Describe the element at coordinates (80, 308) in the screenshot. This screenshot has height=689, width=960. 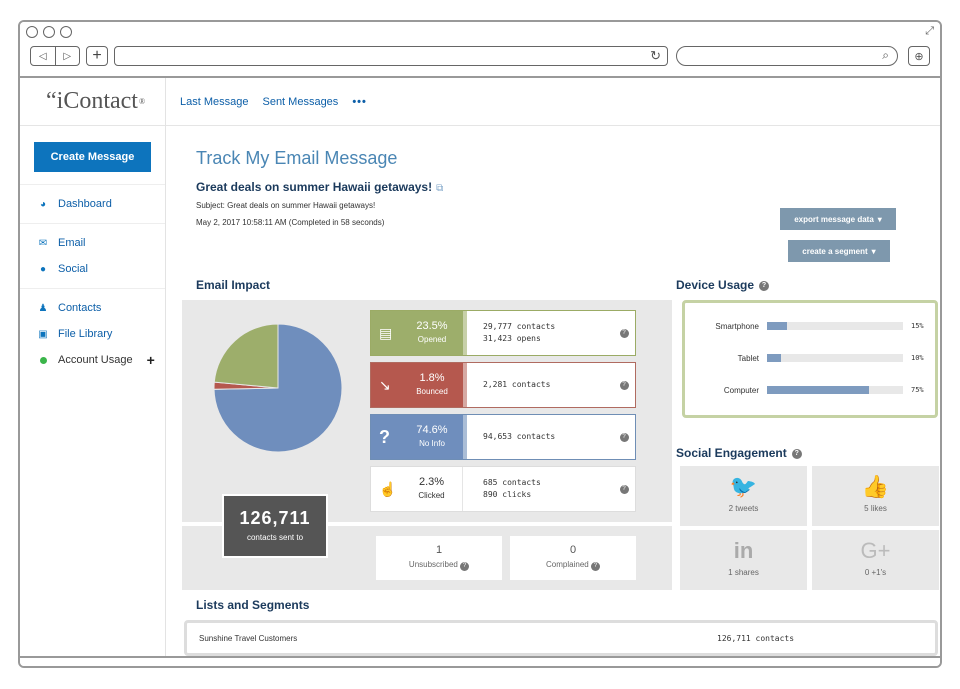
I see `sidebar-item-label: Contacts` at that location.